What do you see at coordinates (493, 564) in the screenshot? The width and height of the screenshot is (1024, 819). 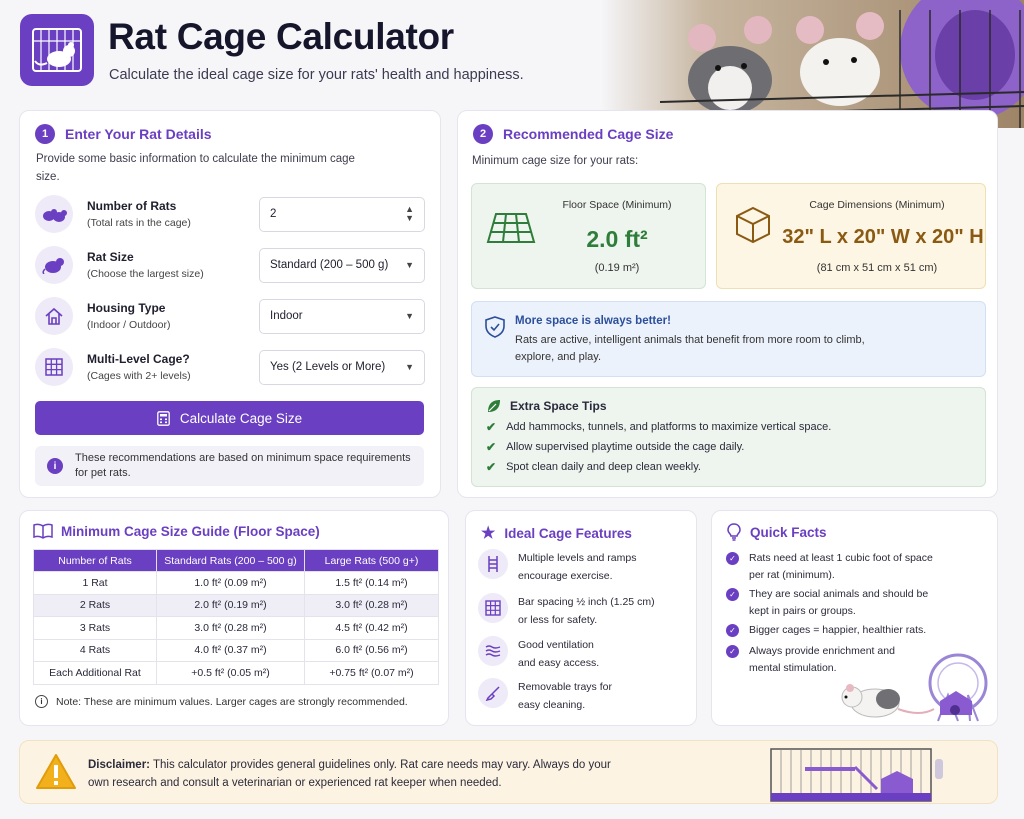 I see `ladder-icon` at bounding box center [493, 564].